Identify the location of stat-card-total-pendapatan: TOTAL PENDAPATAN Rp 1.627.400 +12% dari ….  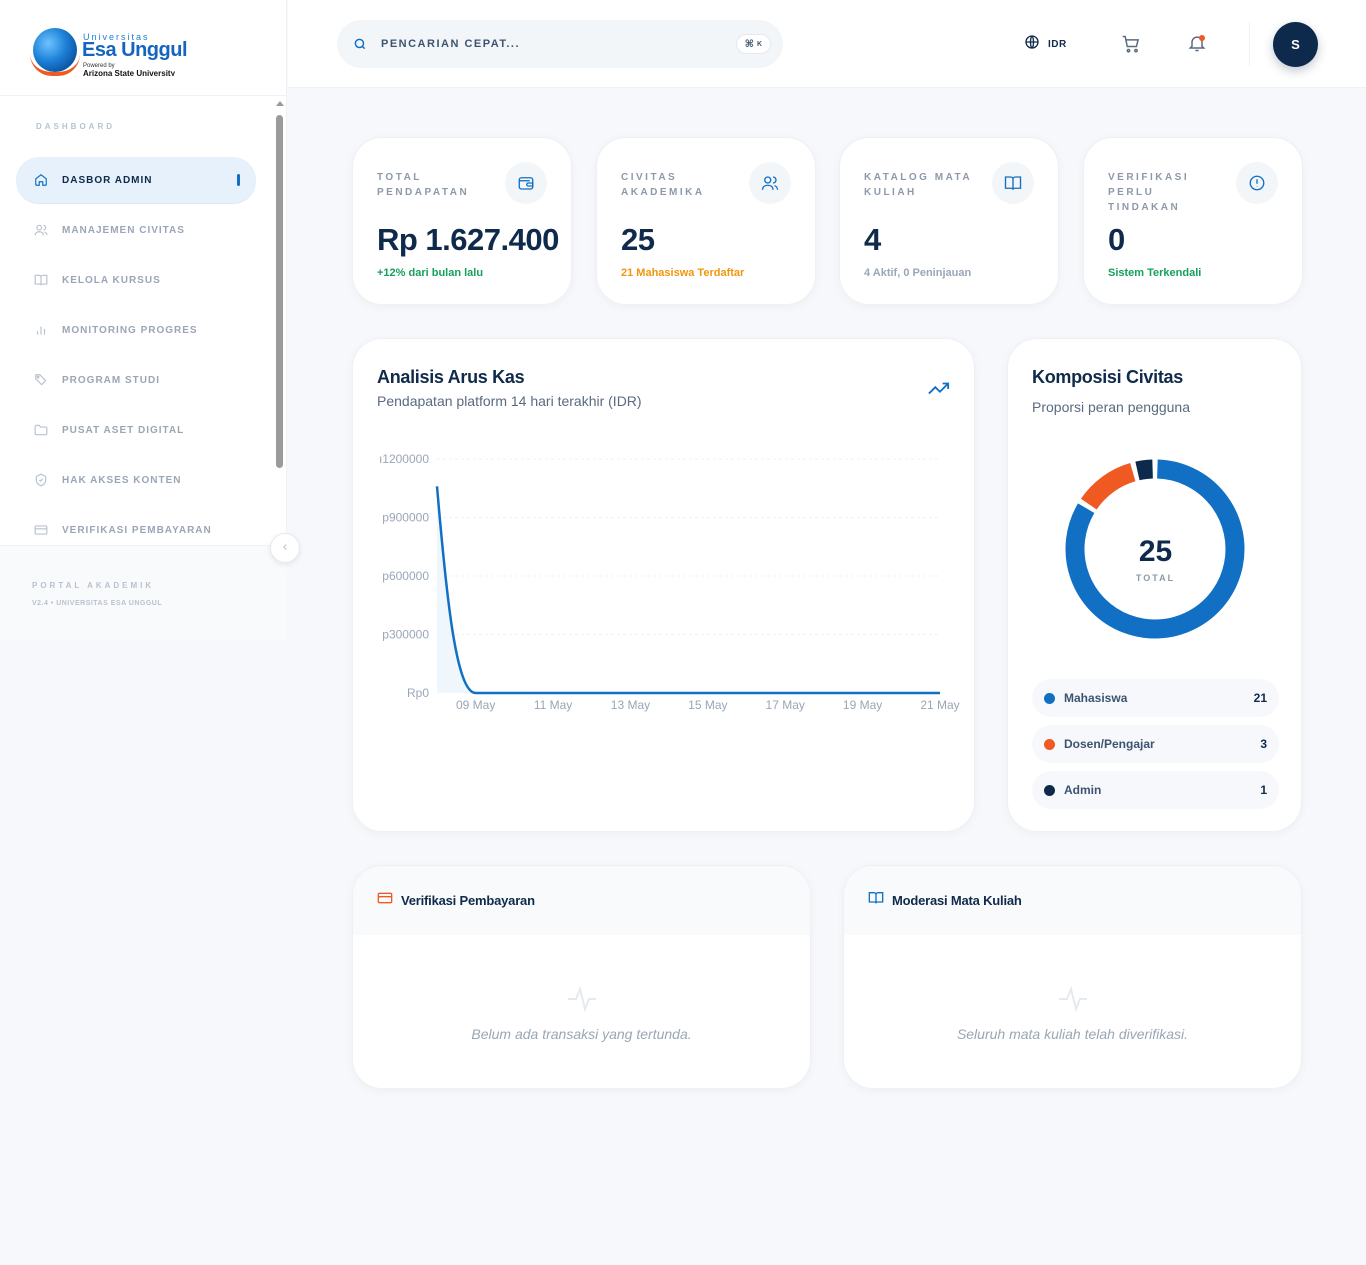
(462, 221).